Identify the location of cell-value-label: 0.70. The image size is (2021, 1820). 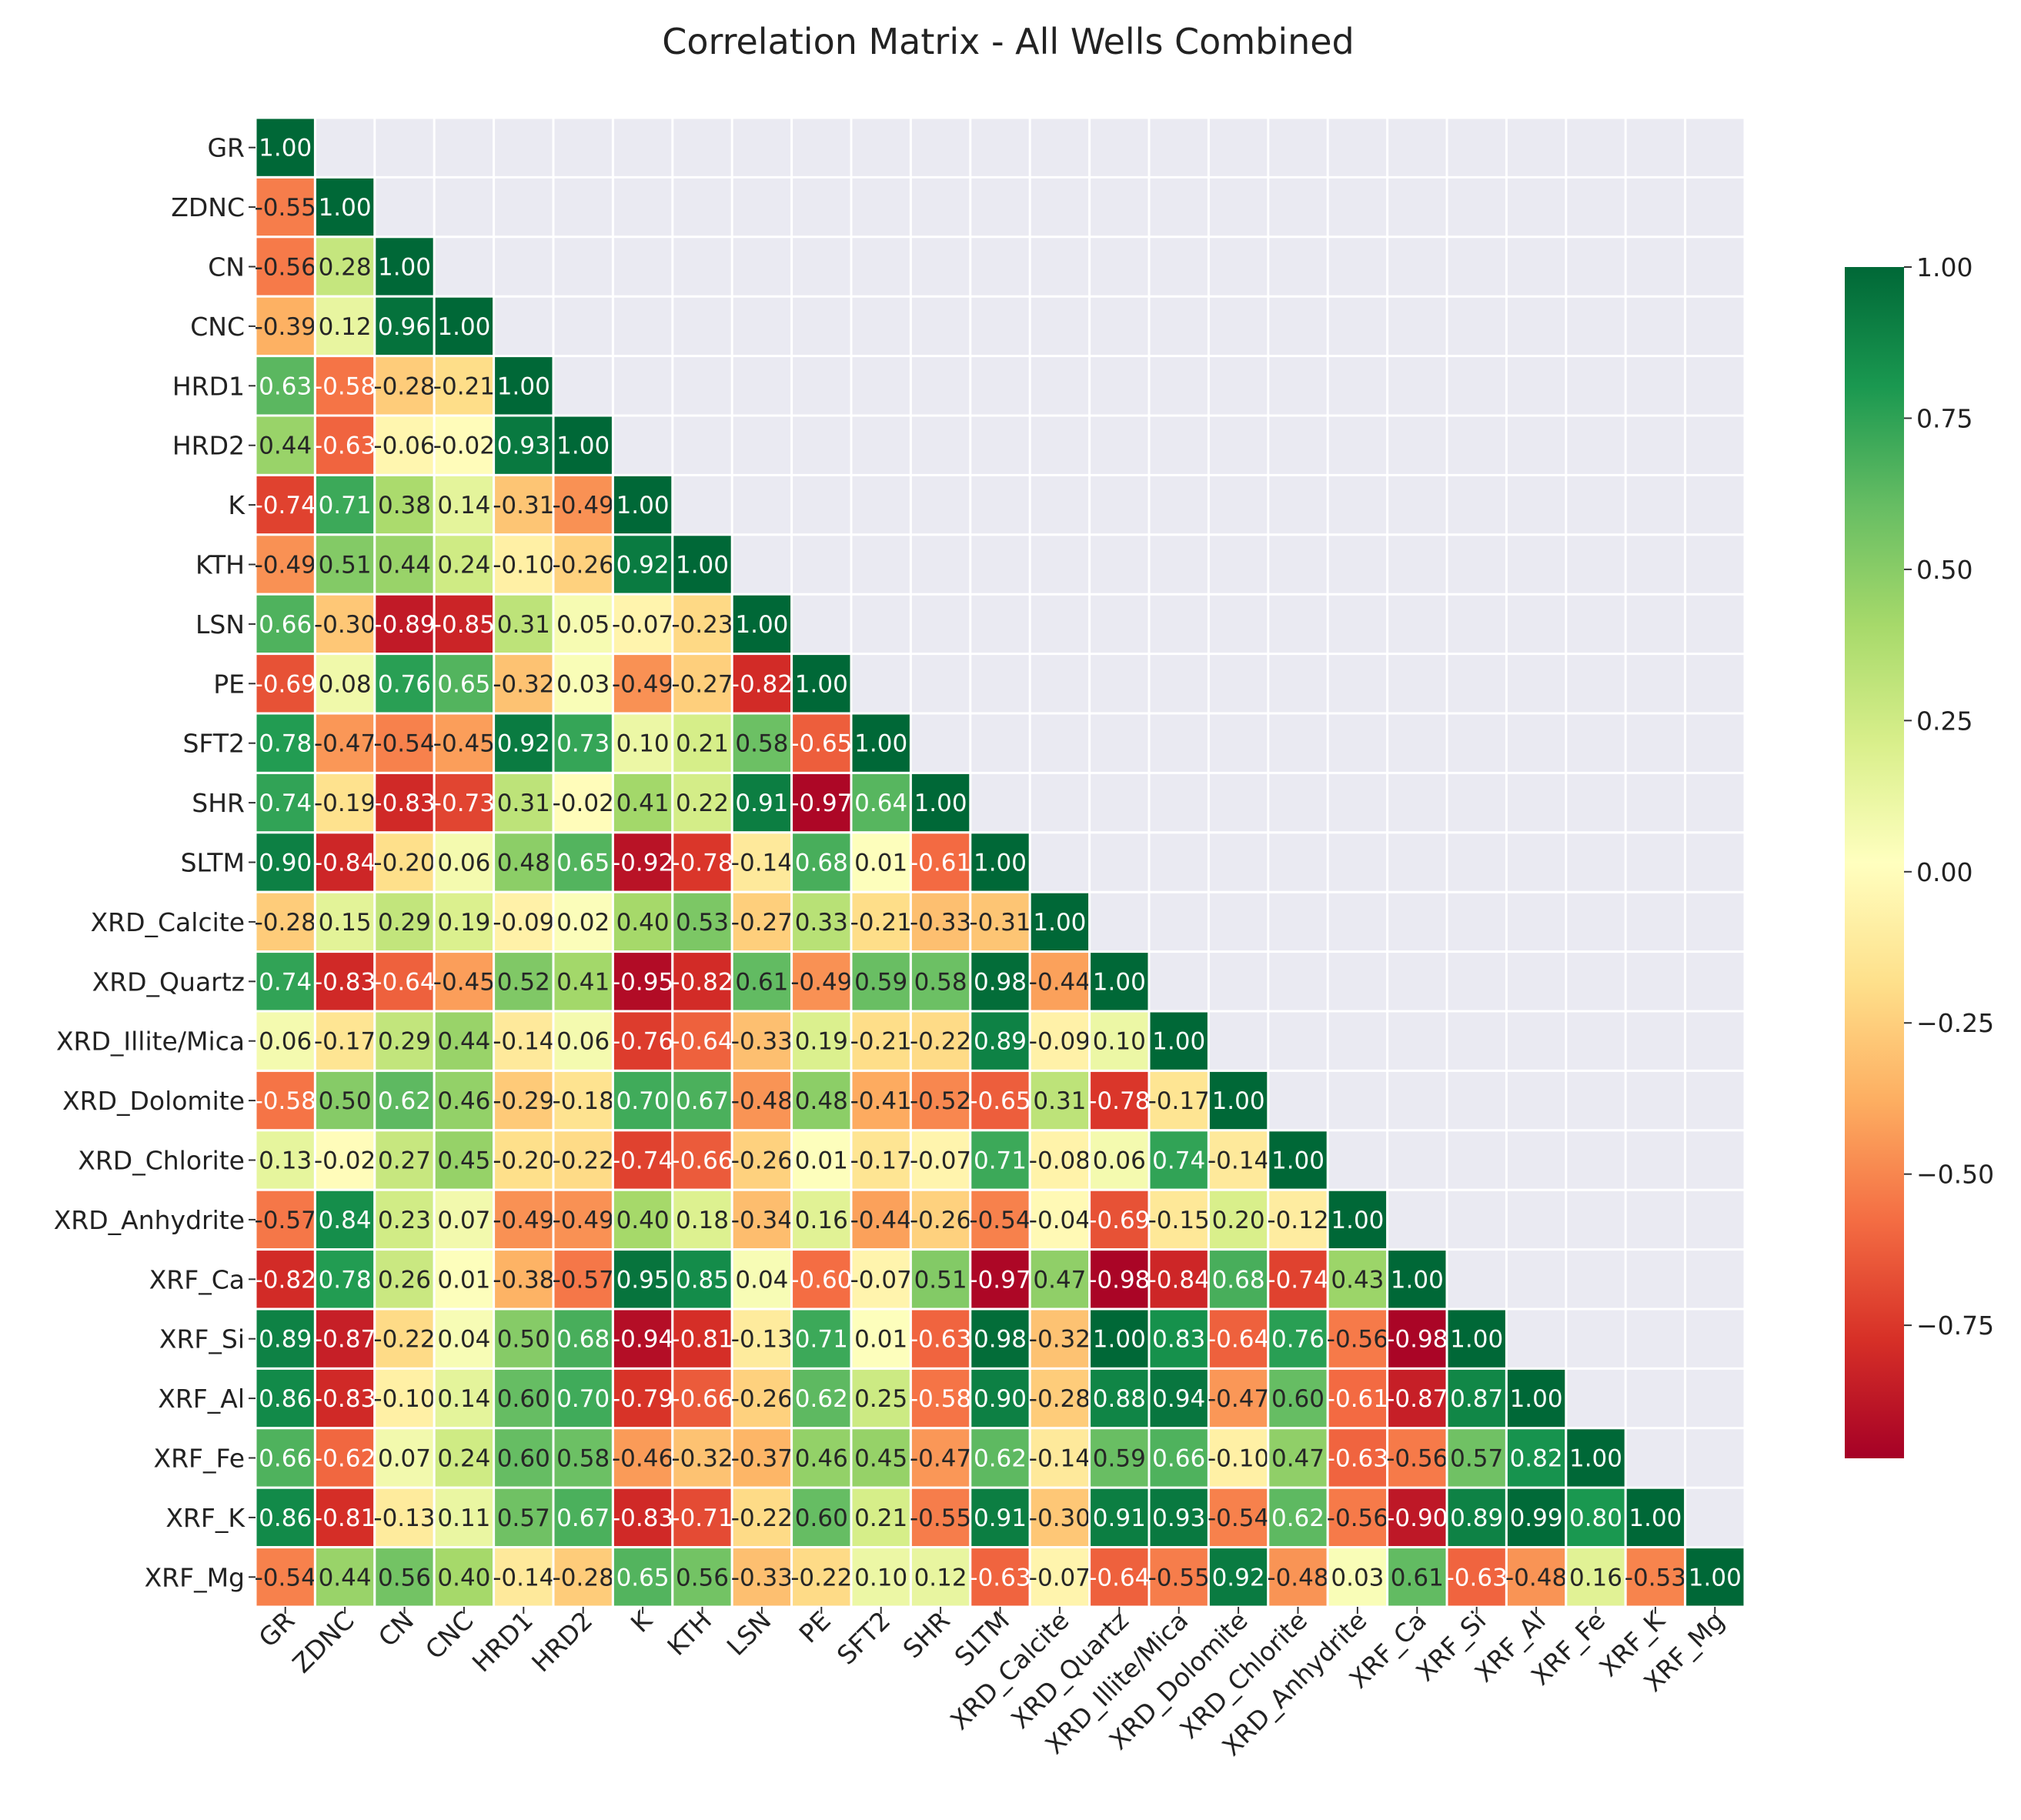
(583, 1399).